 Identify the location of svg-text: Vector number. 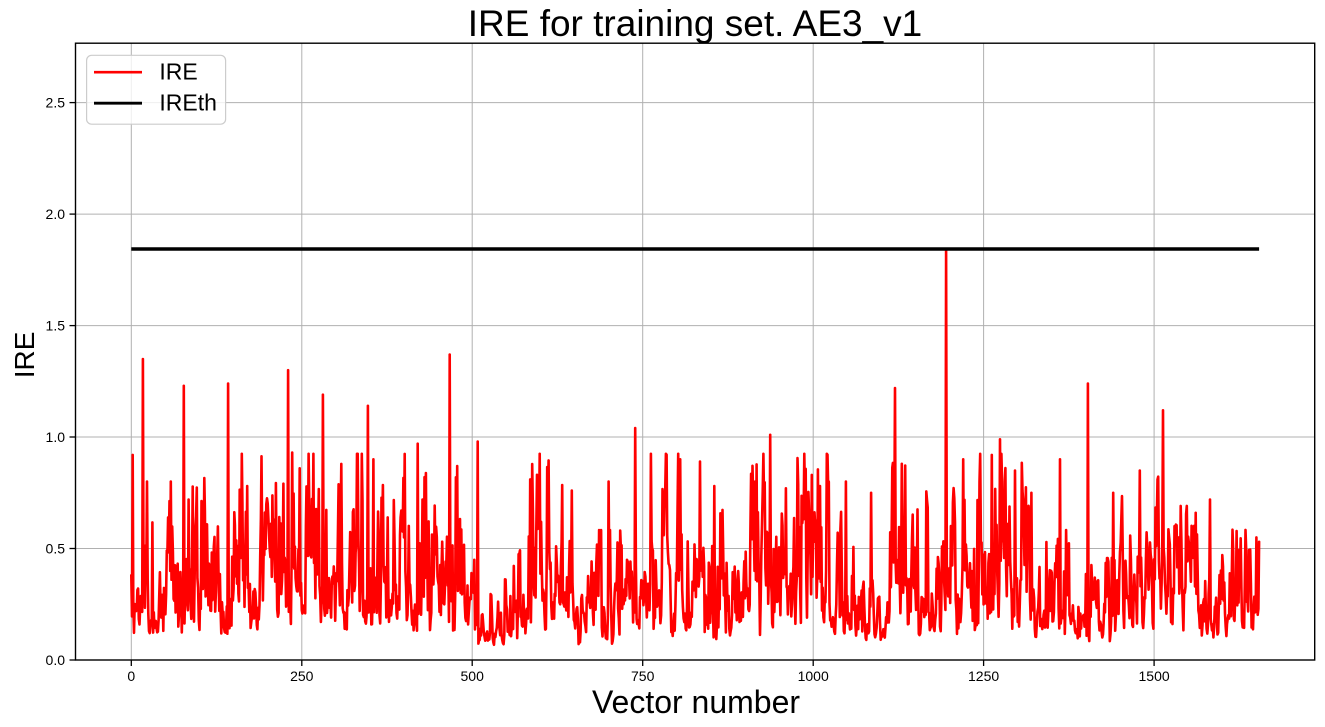
(696, 702).